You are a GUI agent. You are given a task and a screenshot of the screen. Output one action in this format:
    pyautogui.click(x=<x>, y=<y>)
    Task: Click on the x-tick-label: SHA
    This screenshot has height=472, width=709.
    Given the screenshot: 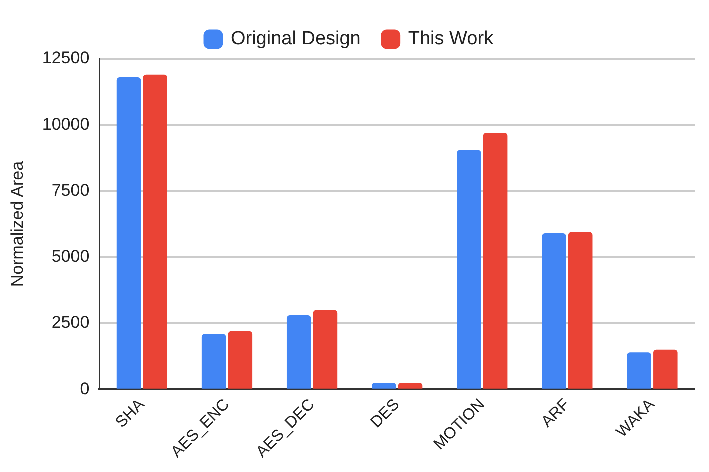 What is the action you would take?
    pyautogui.click(x=130, y=414)
    